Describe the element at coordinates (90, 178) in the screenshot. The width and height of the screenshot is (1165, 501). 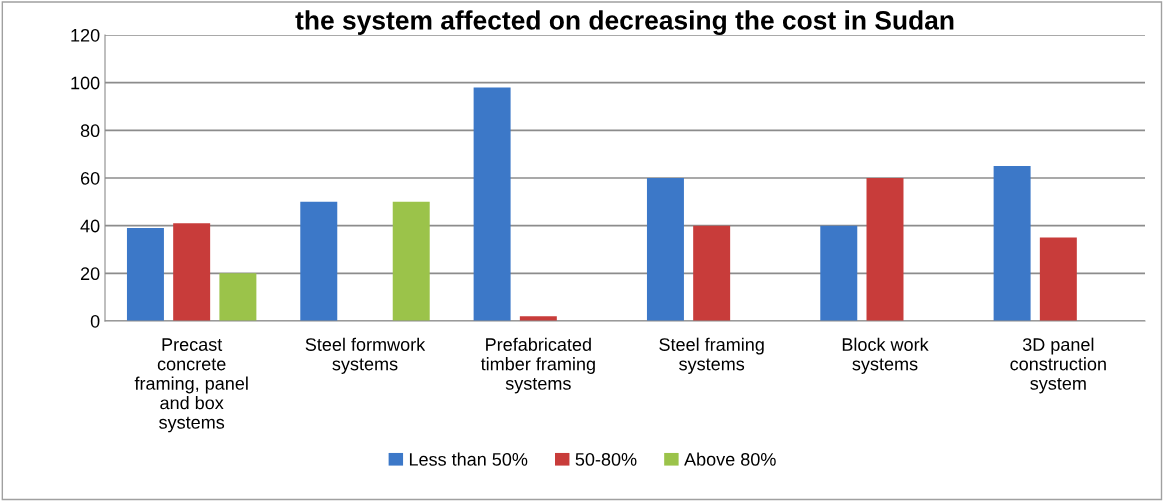
I see `y-tick-label: 60` at that location.